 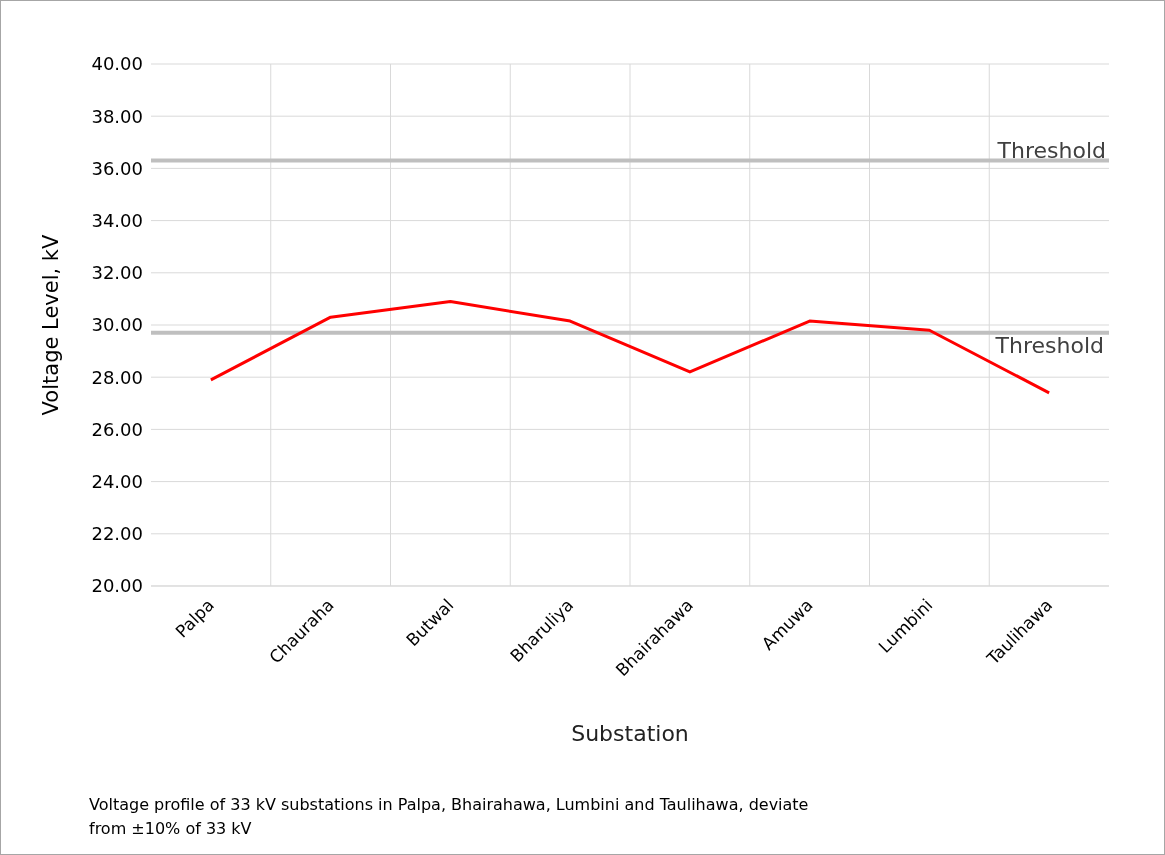 What do you see at coordinates (117, 481) in the screenshot?
I see `y-tick-label: 24.00` at bounding box center [117, 481].